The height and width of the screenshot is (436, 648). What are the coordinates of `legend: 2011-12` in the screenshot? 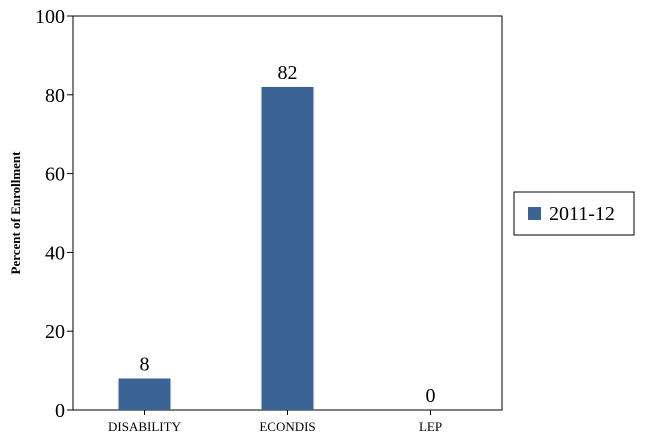 It's located at (574, 213).